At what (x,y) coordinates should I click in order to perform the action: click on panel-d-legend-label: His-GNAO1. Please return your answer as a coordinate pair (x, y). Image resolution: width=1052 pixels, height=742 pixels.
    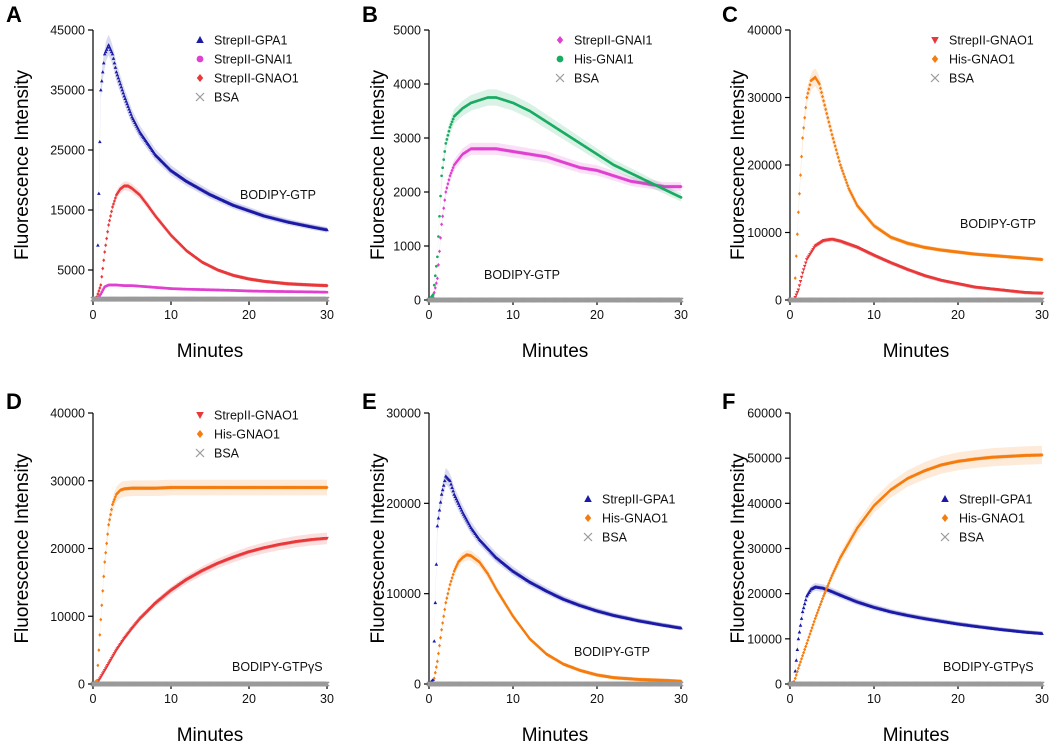
    Looking at the image, I should click on (247, 435).